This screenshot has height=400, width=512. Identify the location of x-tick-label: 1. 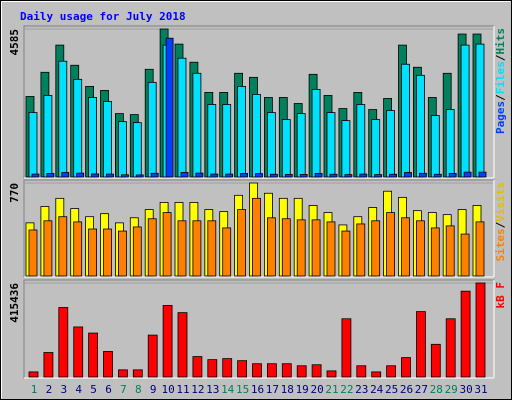
(34, 389).